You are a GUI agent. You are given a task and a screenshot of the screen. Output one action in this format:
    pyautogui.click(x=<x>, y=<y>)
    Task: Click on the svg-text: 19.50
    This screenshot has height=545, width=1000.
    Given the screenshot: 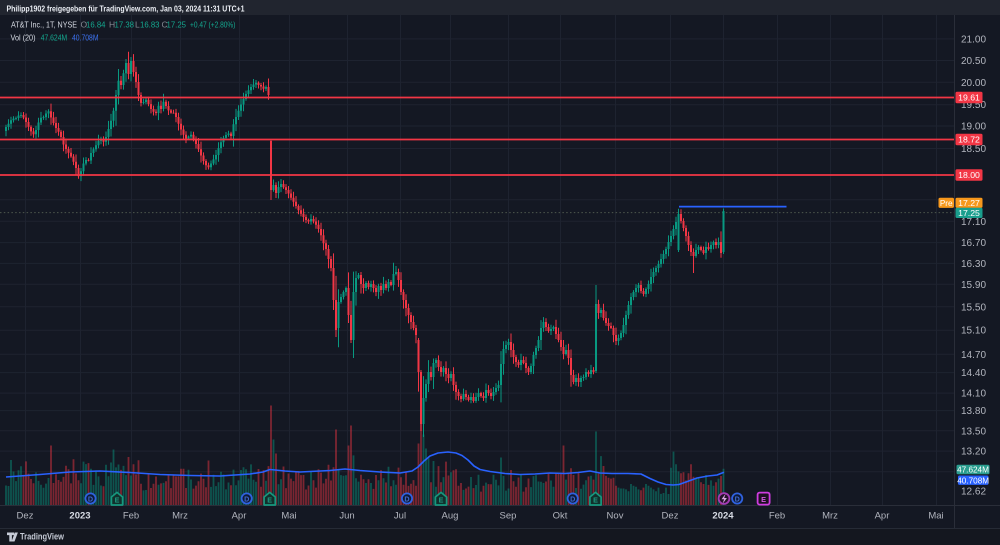 What is the action you would take?
    pyautogui.click(x=973, y=105)
    